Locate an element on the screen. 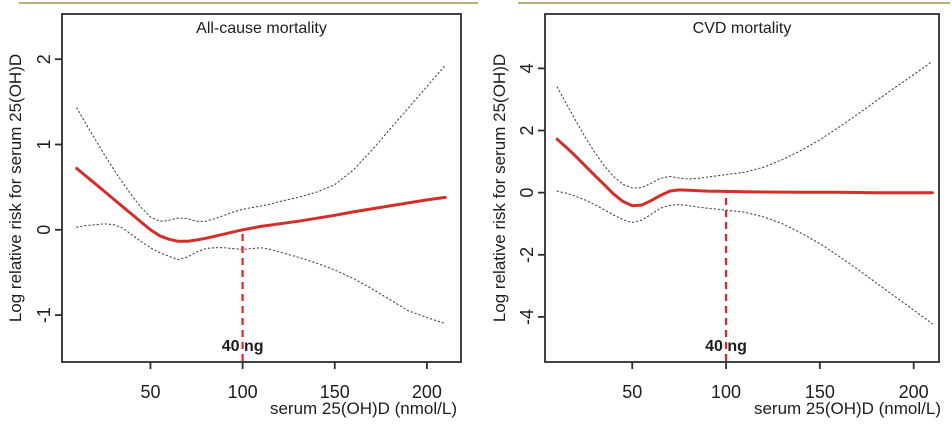  all-cause-mortality-upper-confidence-limit-curve is located at coordinates (261, 143).